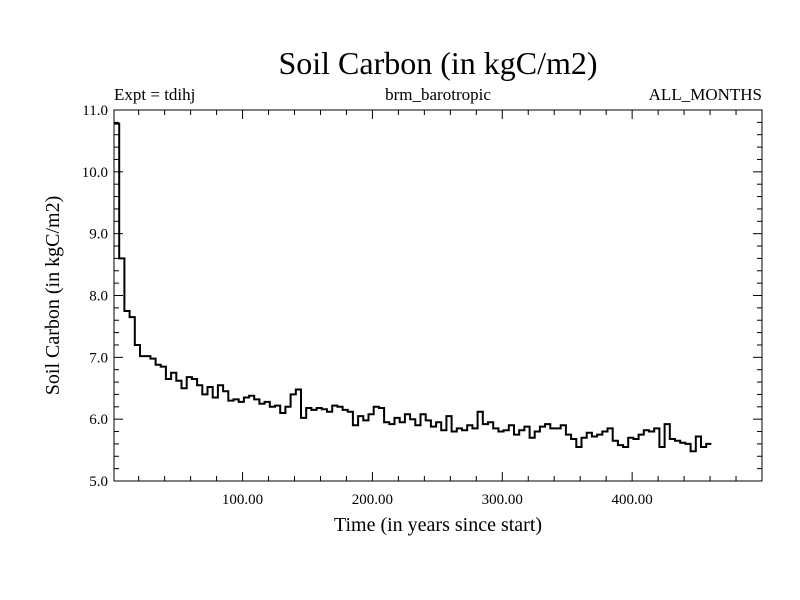 The width and height of the screenshot is (800, 600). What do you see at coordinates (372, 500) in the screenshot?
I see `x-tick-label: 200.00` at bounding box center [372, 500].